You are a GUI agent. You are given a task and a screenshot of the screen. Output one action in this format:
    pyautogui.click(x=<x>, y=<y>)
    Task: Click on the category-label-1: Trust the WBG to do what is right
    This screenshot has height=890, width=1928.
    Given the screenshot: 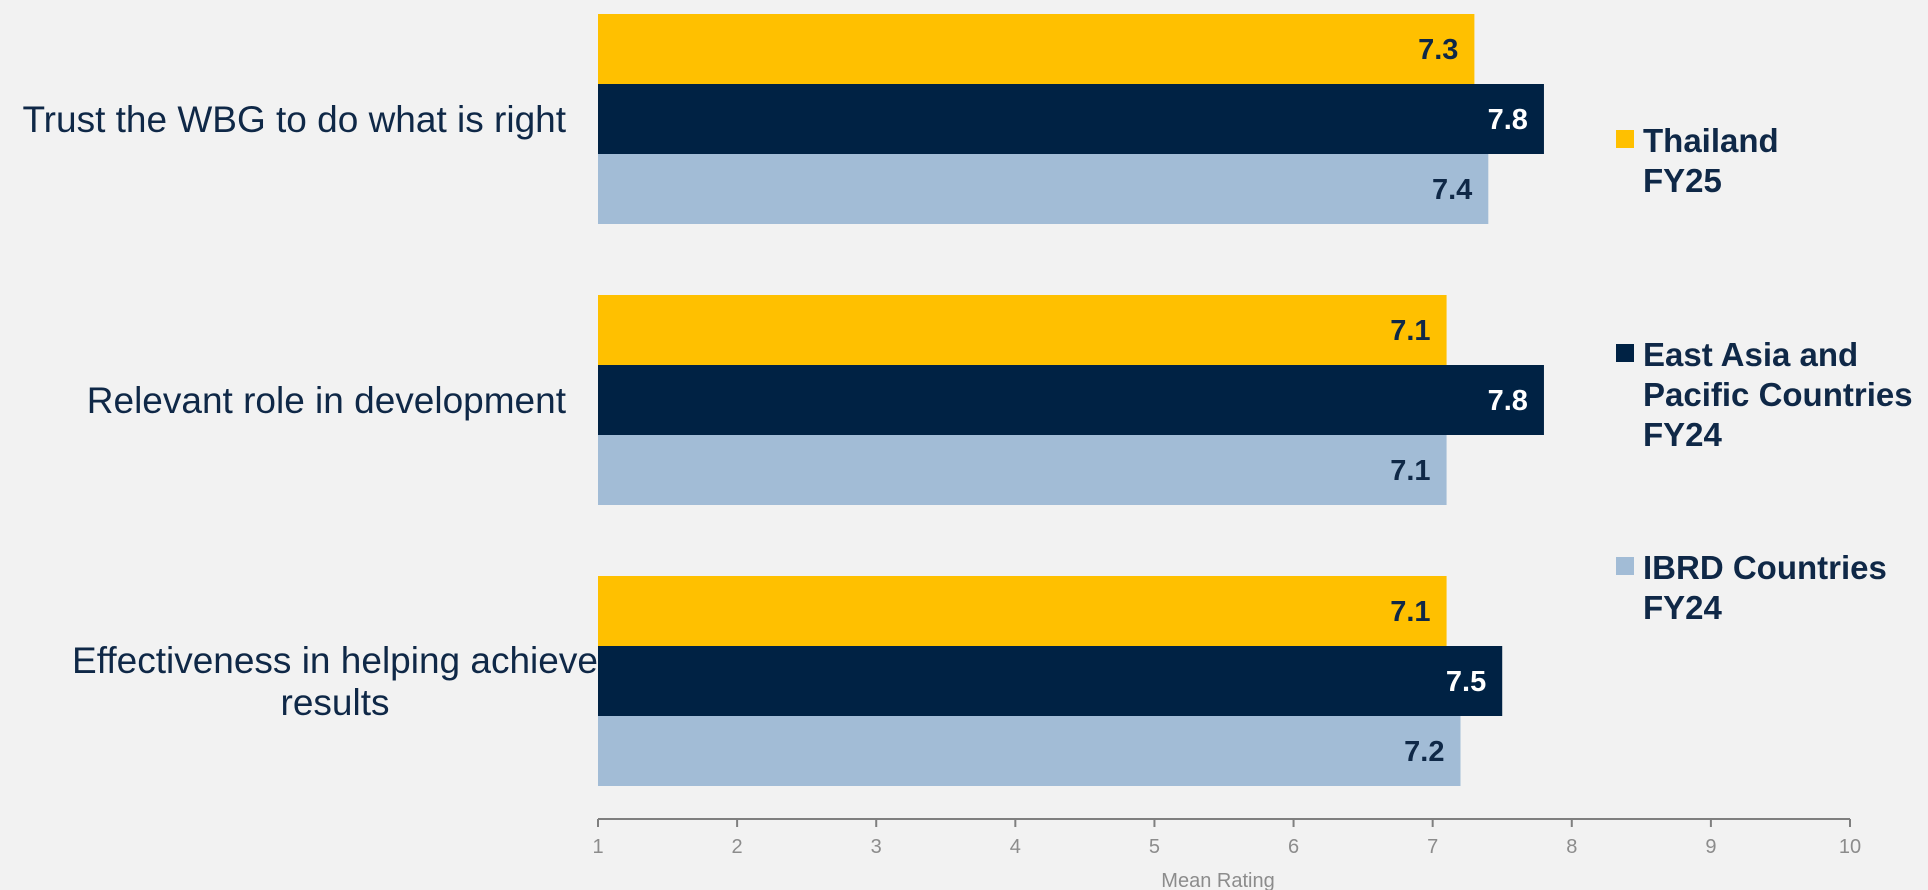 What is the action you would take?
    pyautogui.click(x=294, y=119)
    